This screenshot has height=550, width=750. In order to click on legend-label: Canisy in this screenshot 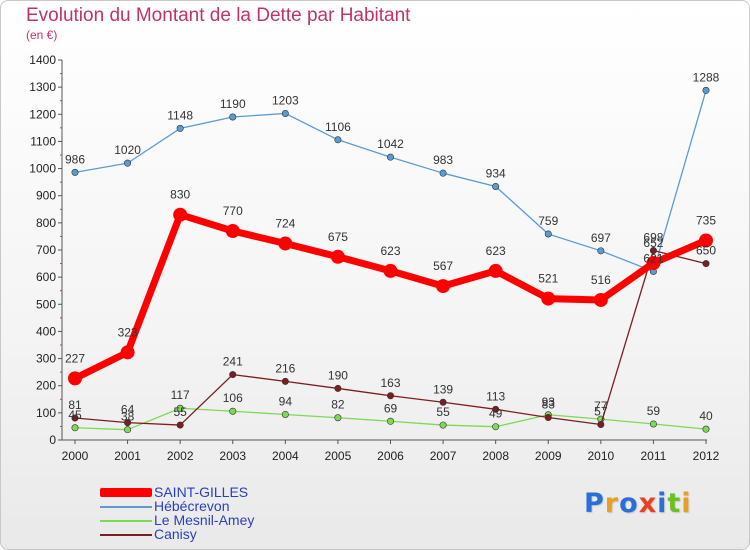, I will do `click(175, 534)`.